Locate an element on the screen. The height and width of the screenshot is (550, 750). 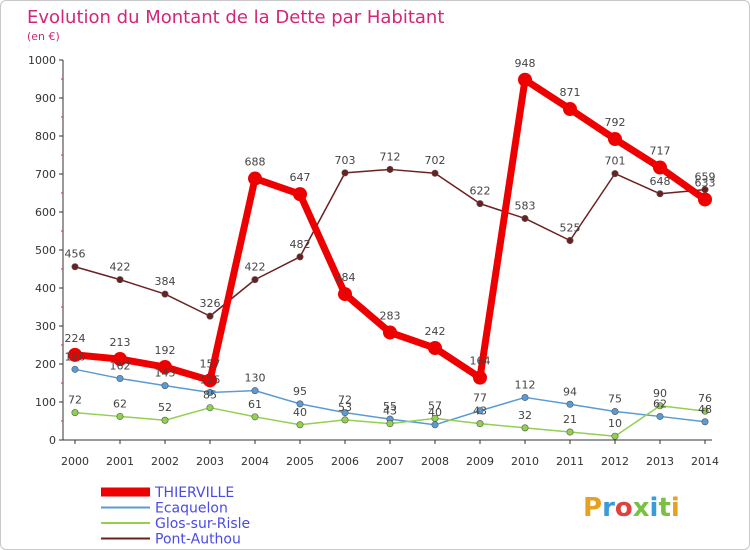
y-tick-label: 600 is located at coordinates (45, 212).